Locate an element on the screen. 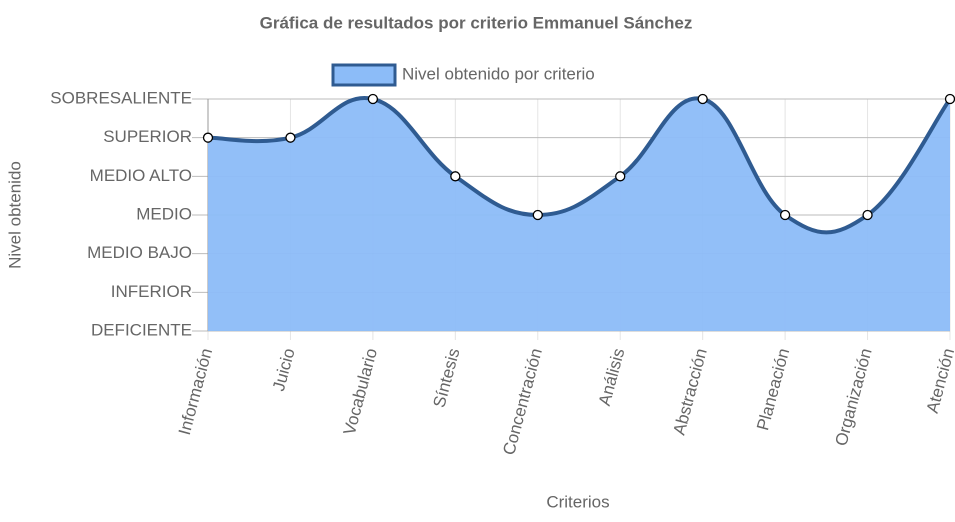 The width and height of the screenshot is (955, 522). x-tick-label: Abstracción is located at coordinates (690, 391).